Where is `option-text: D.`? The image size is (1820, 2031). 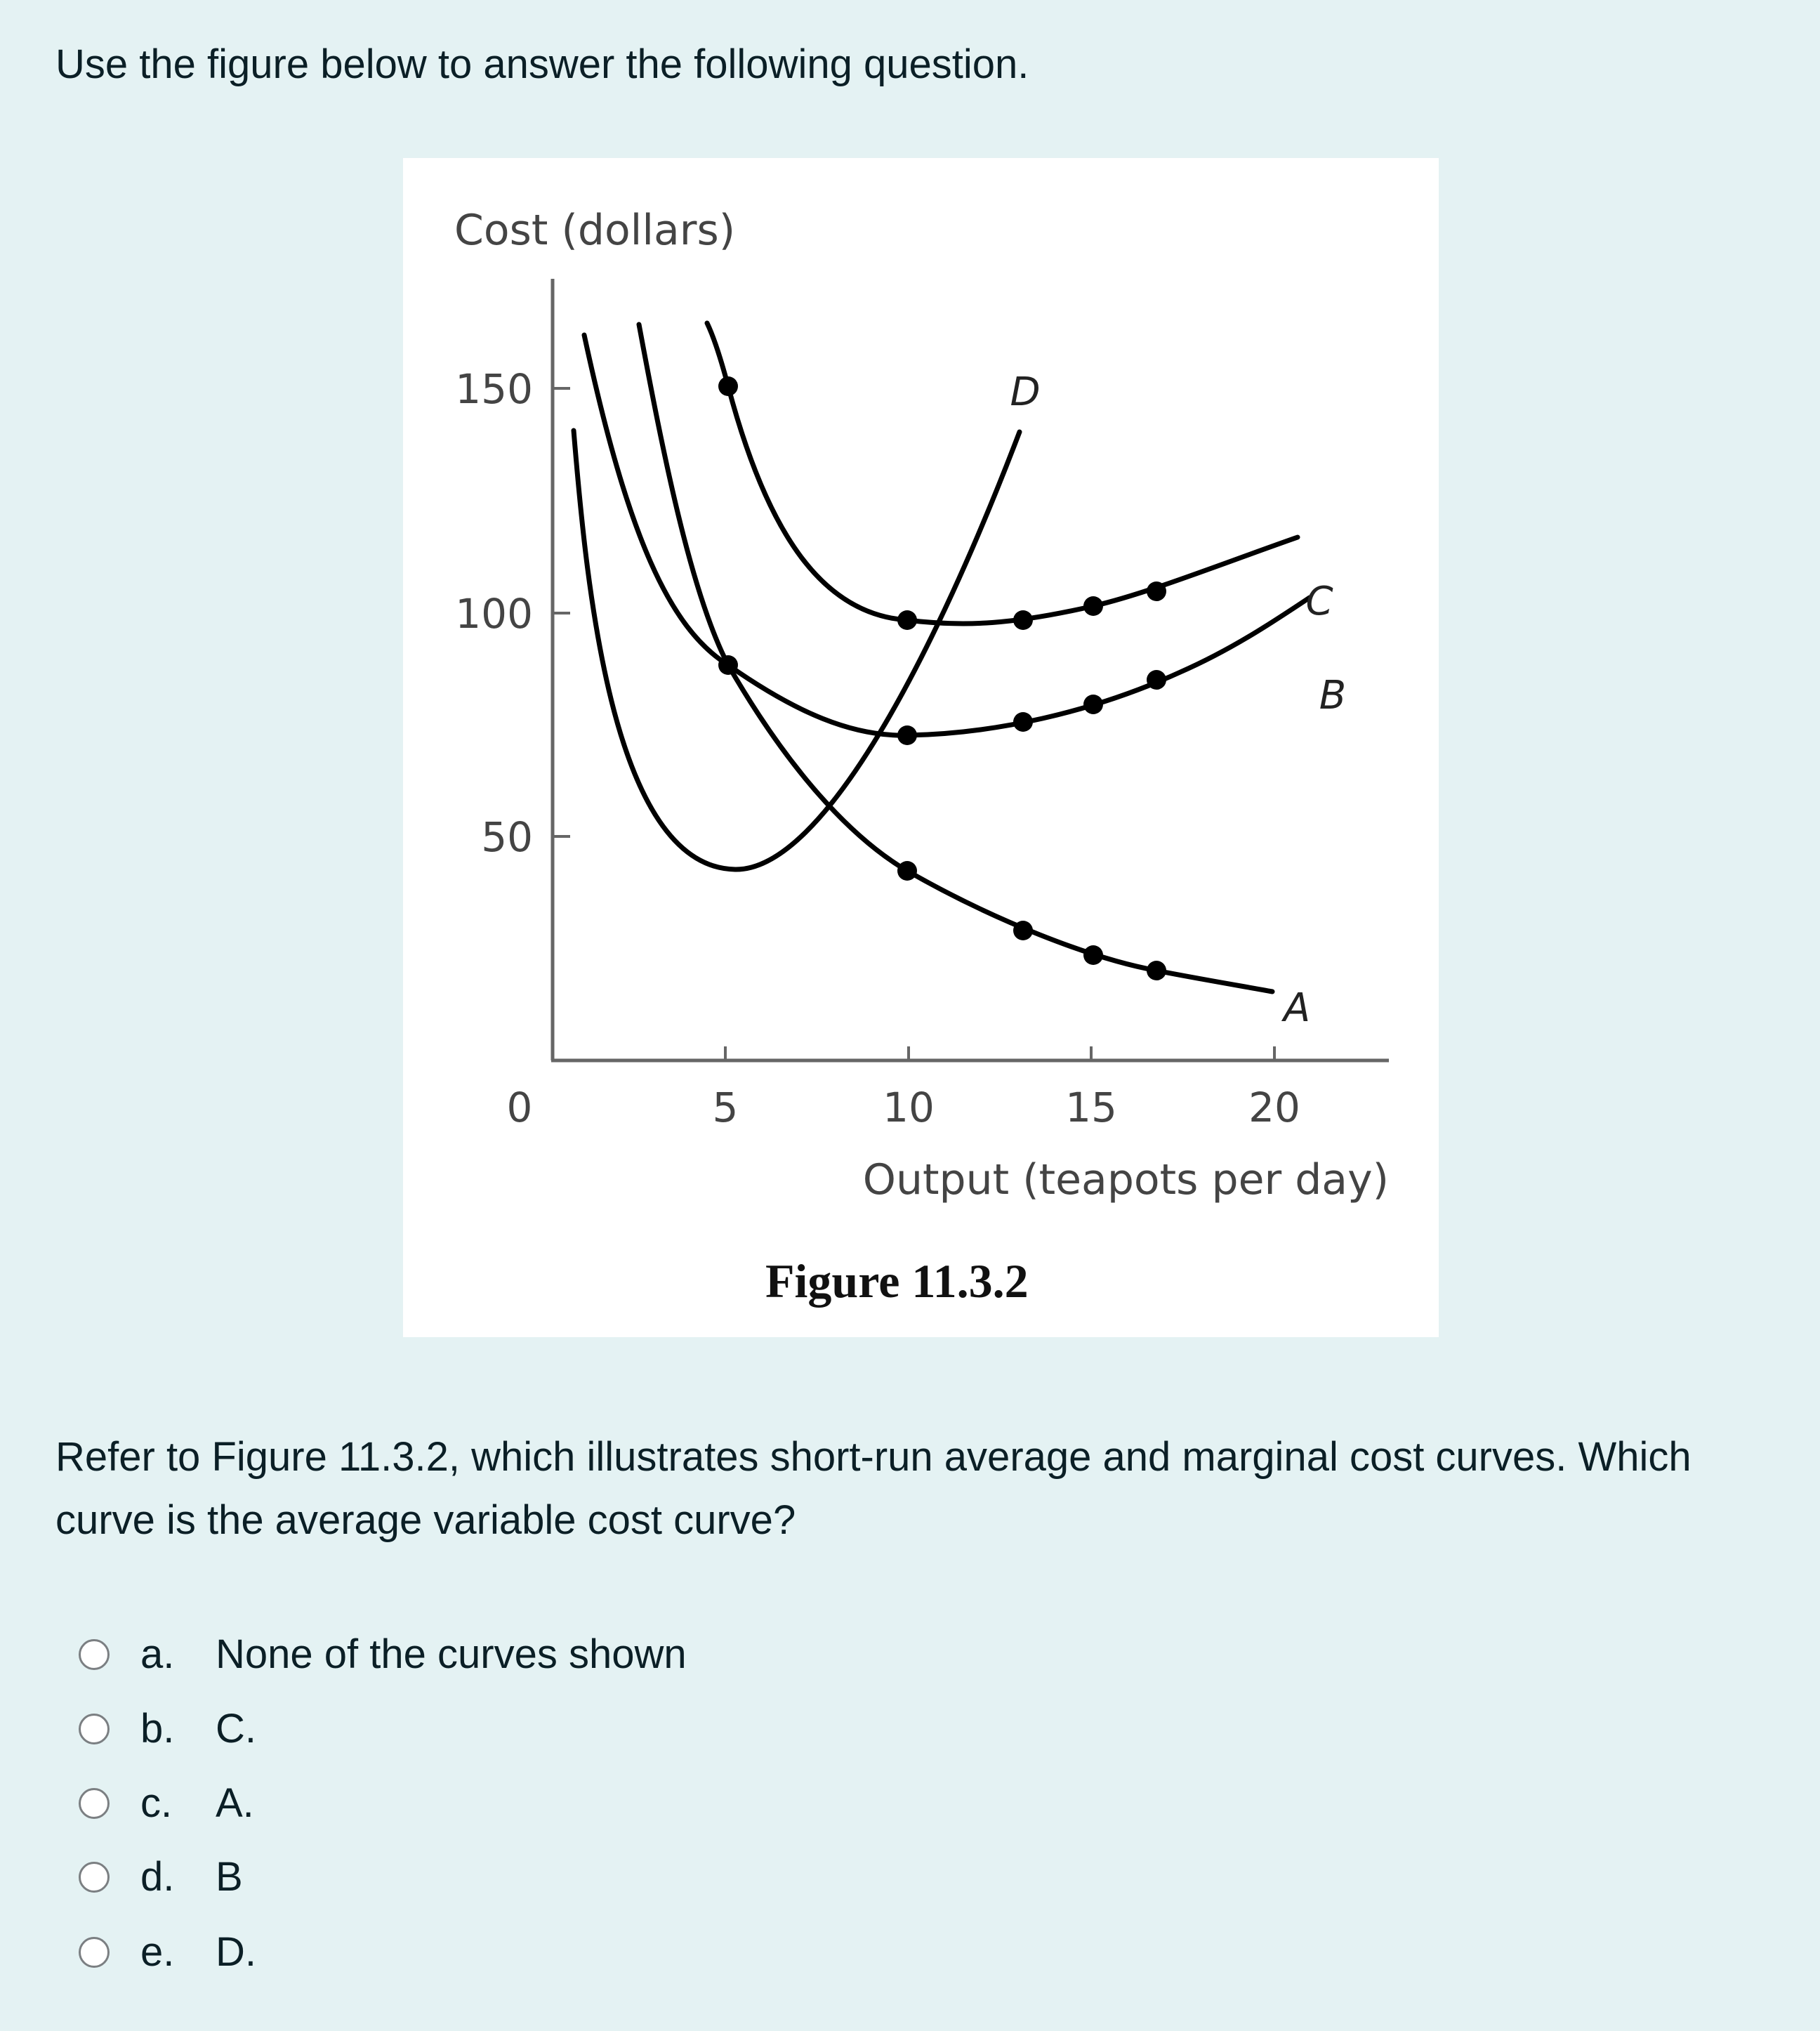 option-text: D. is located at coordinates (236, 1952).